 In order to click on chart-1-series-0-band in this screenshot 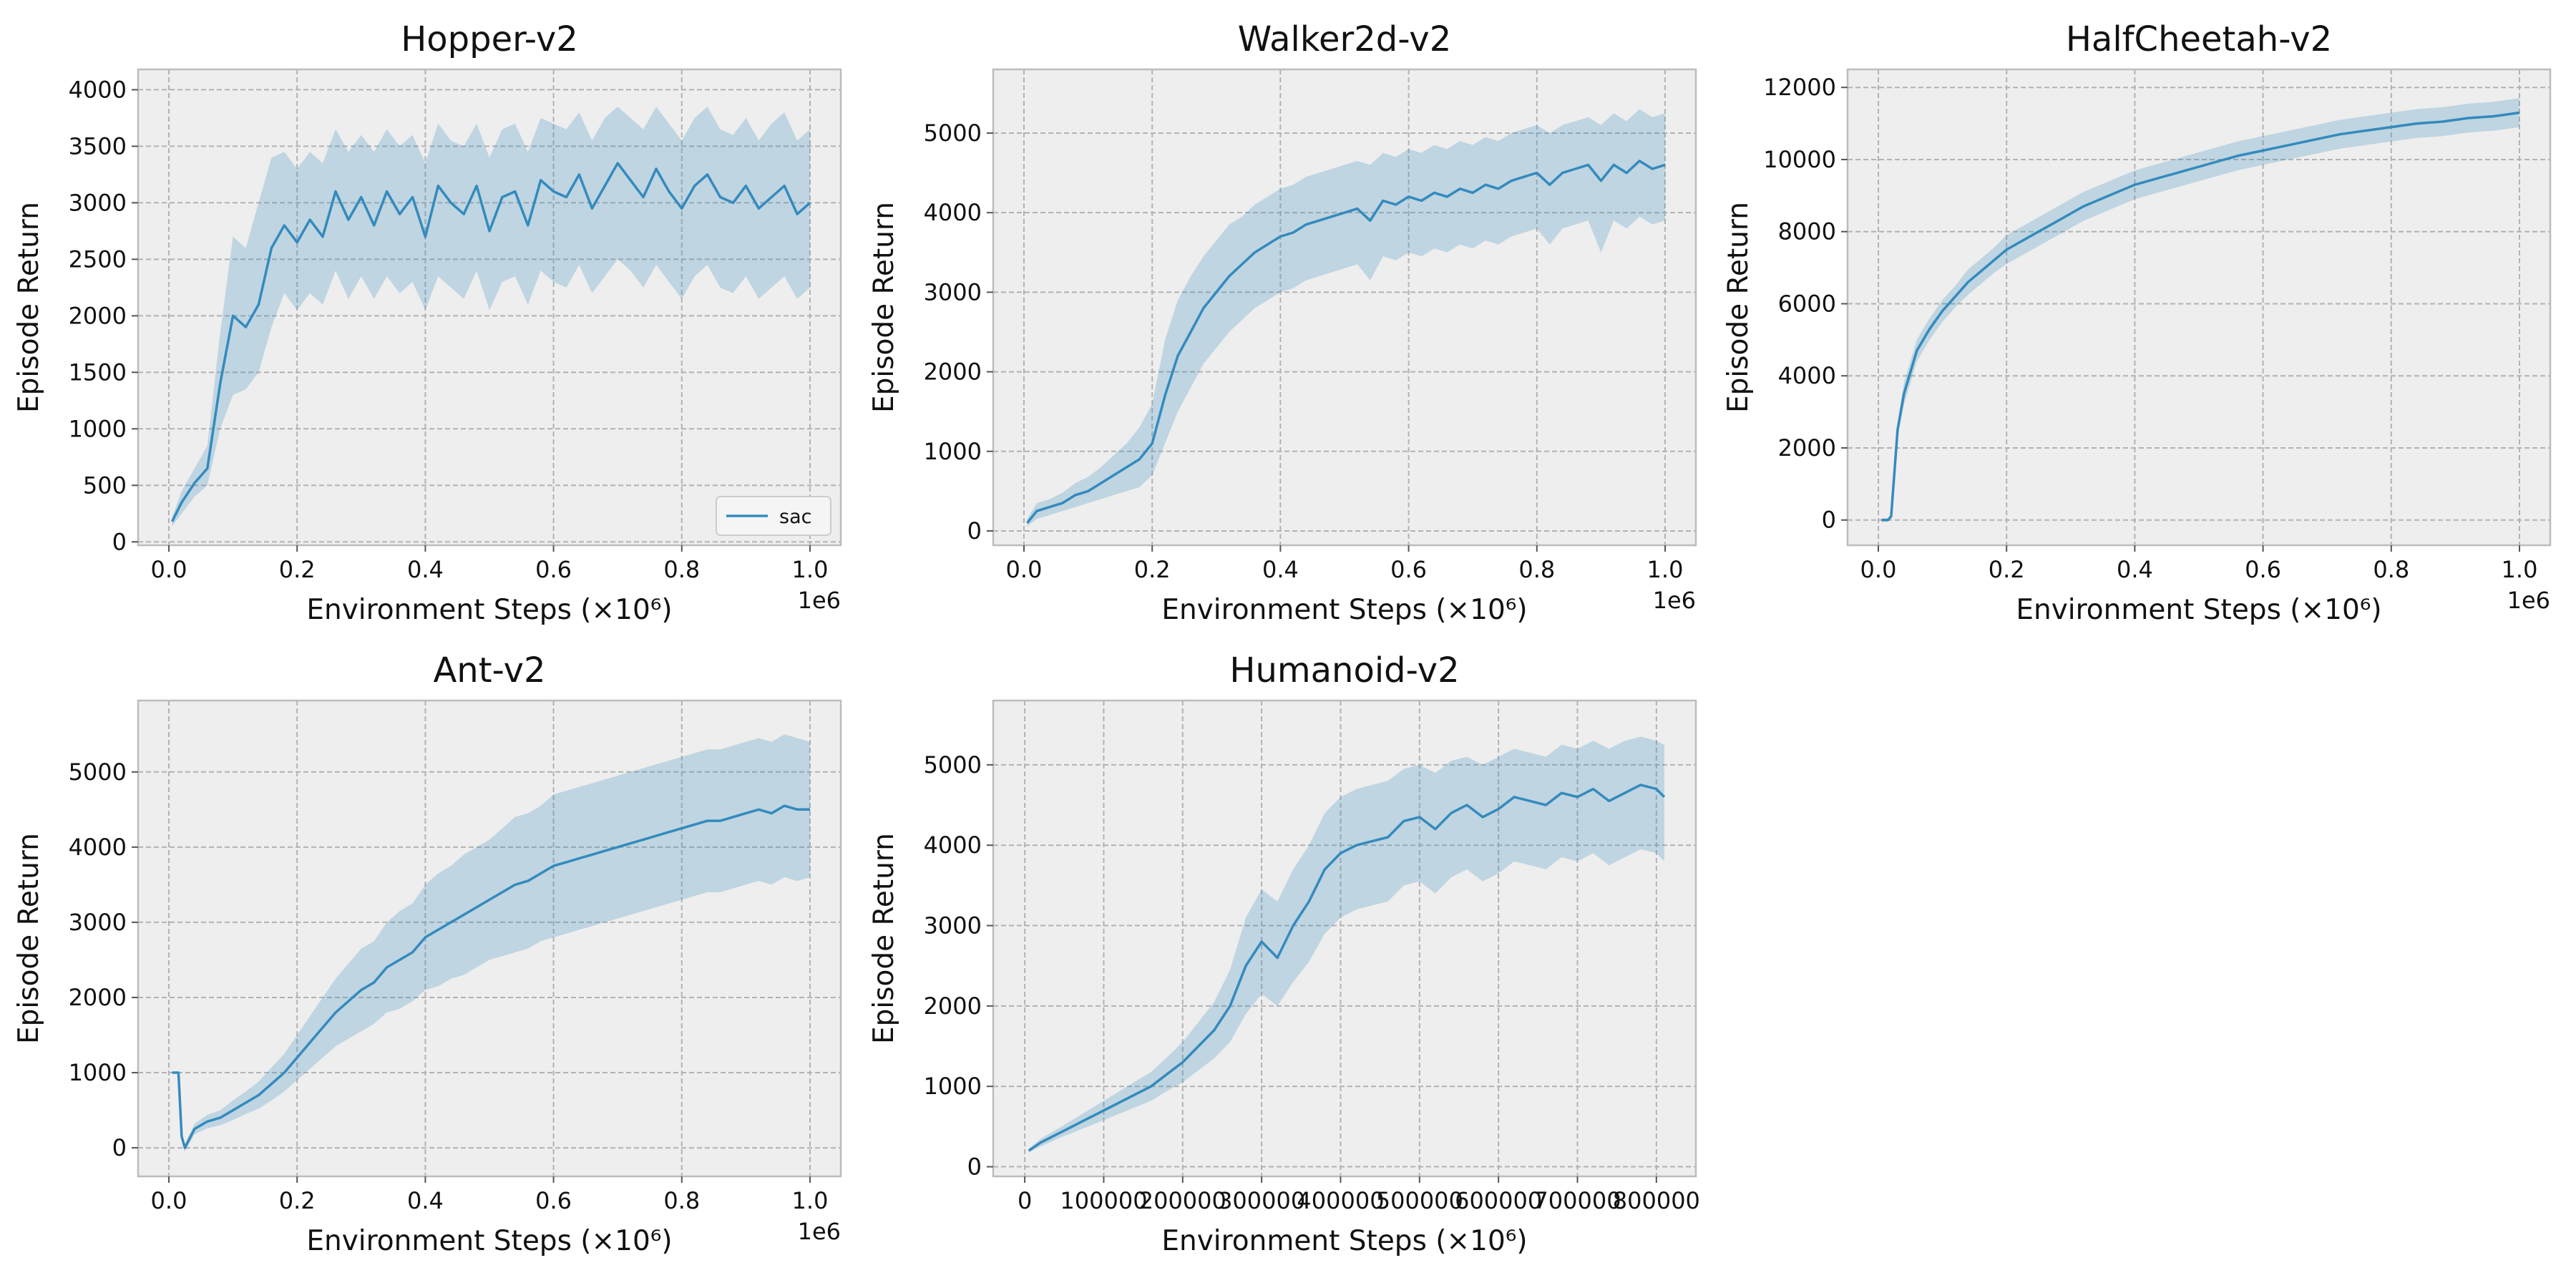, I will do `click(1346, 318)`.